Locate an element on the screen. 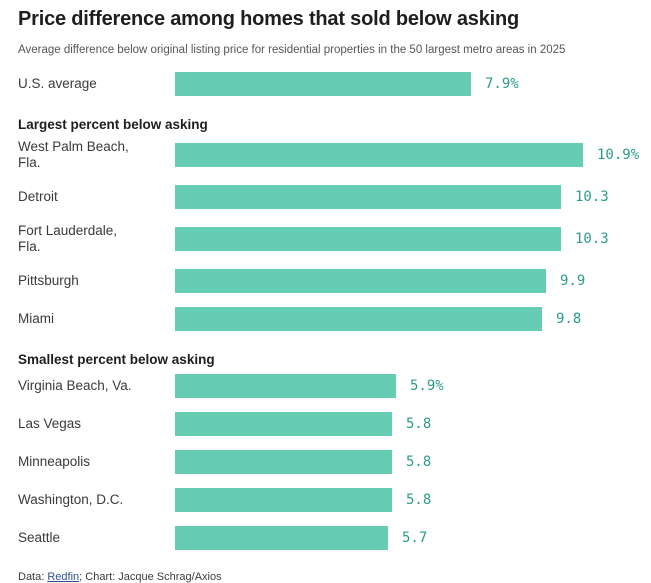 Image resolution: width=651 pixels, height=583 pixels. bar-row: U.S. average 7.9% is located at coordinates (325, 84).